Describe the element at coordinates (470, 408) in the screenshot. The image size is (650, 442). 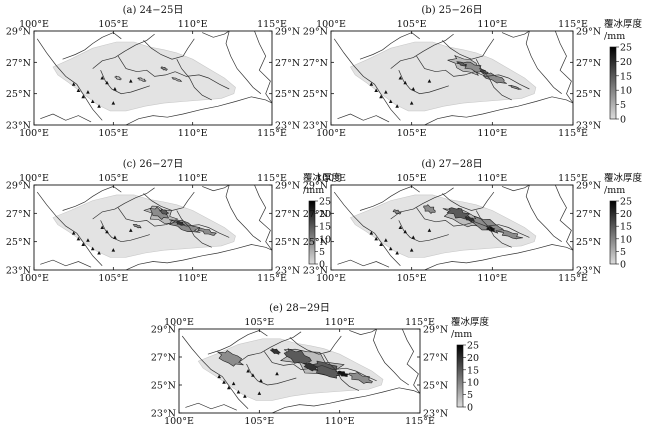
I see `colorbar-tick-label: 0` at that location.